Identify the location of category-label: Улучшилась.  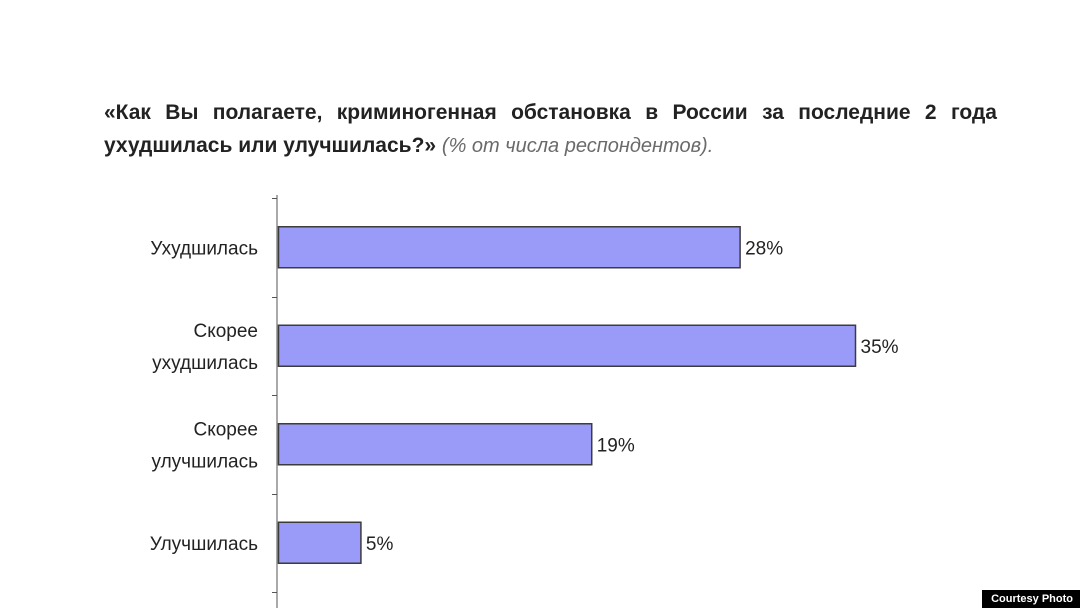
(204, 544).